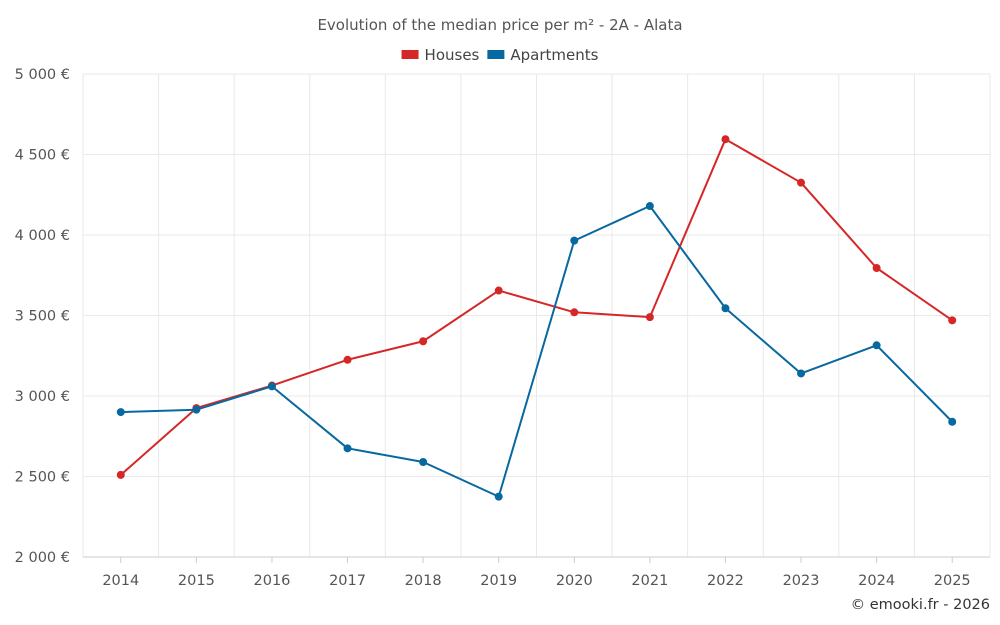 This screenshot has height=625, width=1000. What do you see at coordinates (649, 581) in the screenshot?
I see `x-tick-label: 2021` at bounding box center [649, 581].